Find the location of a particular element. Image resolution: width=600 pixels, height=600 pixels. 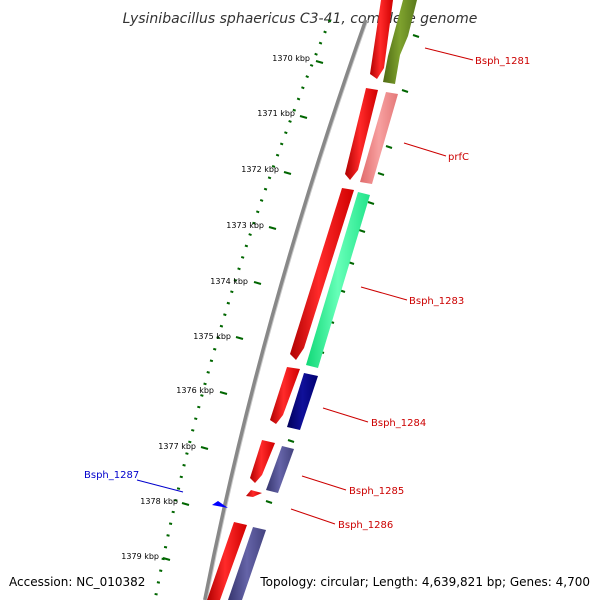

tick-label: 1373 kbp is located at coordinates (245, 225).